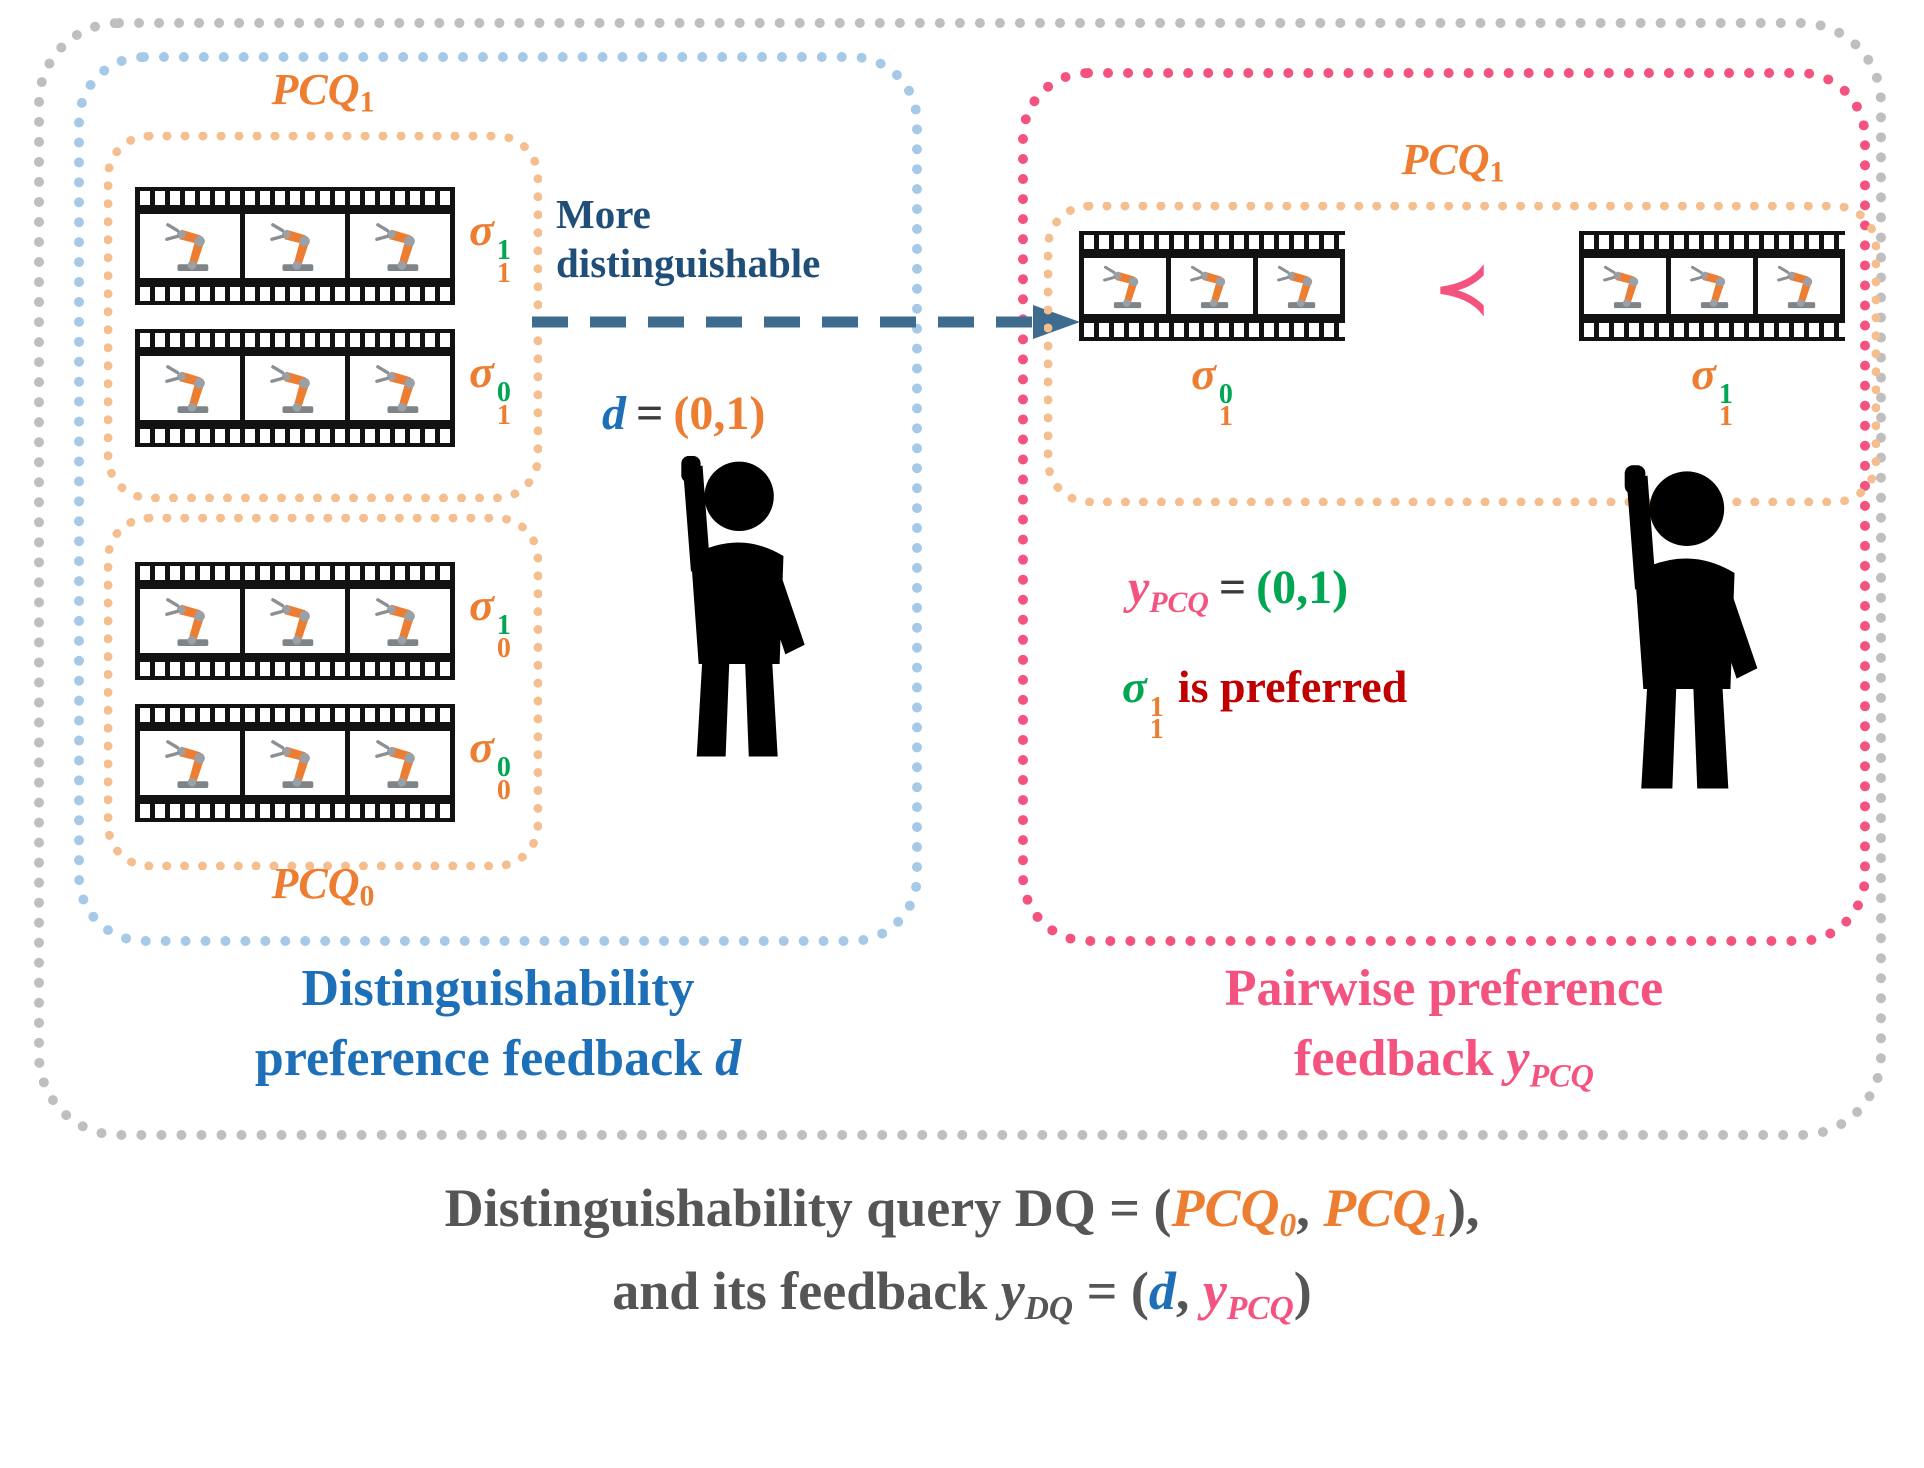 The image size is (1924, 1468). What do you see at coordinates (1292, 686) in the screenshot?
I see `is-preferred-text: is preferred` at bounding box center [1292, 686].